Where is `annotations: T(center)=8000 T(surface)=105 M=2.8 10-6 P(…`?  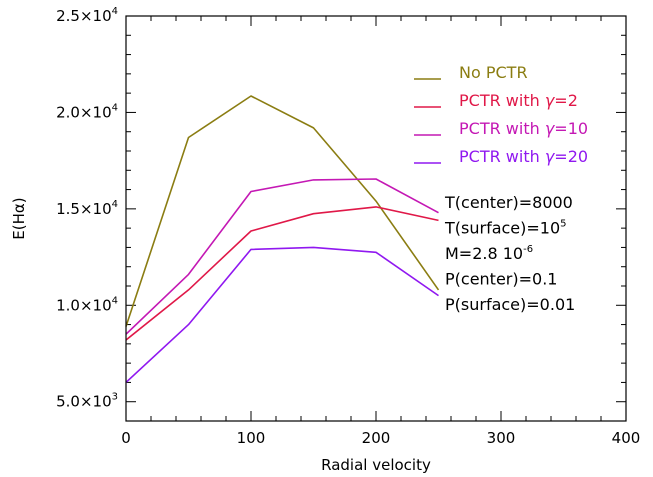
annotations: T(center)=8000 T(surface)=105 M=2.8 10-6 P(… is located at coordinates (509, 253).